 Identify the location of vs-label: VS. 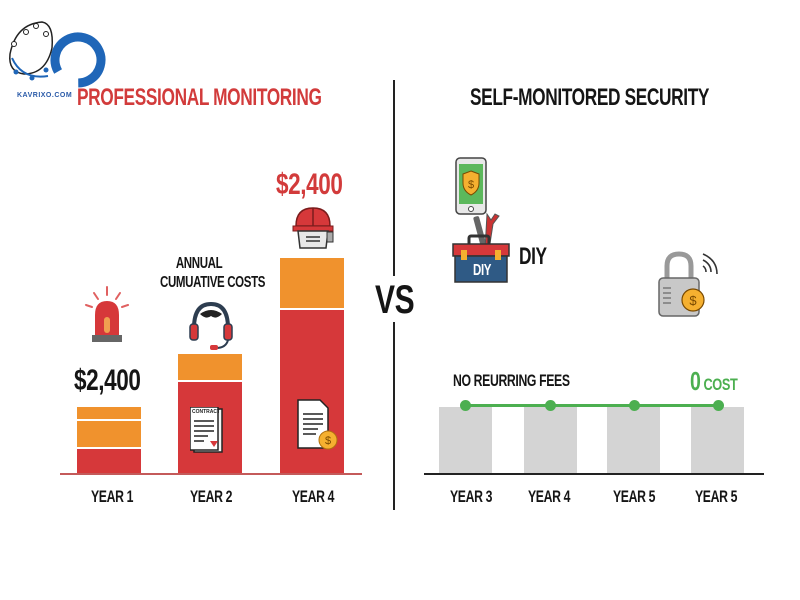
(395, 300).